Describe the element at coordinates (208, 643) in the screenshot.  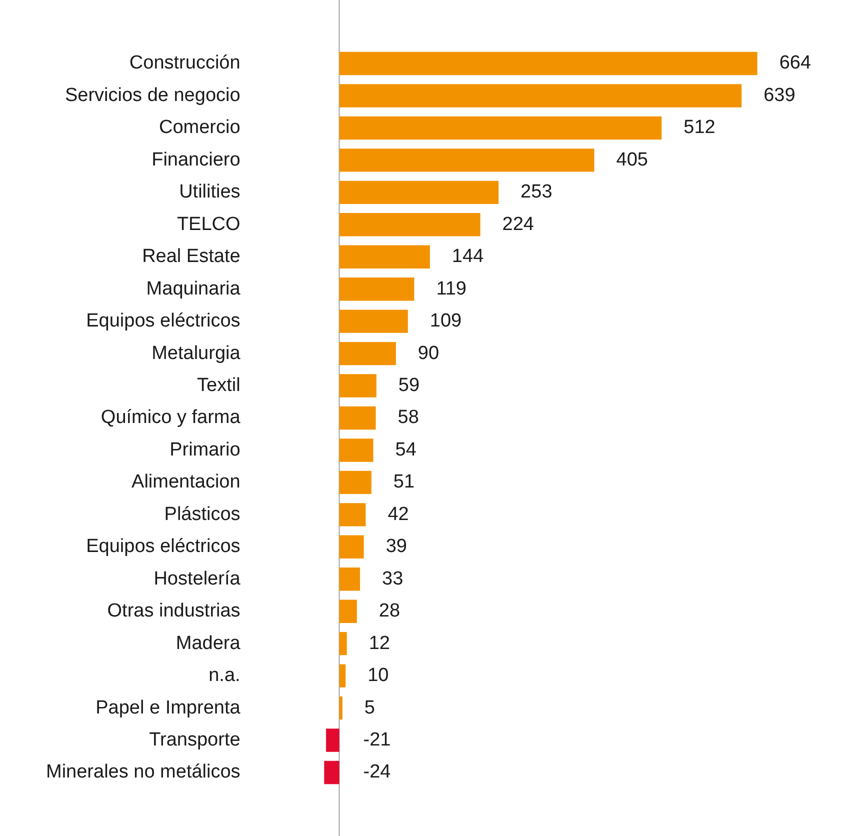
I see `y-tick-label: Madera` at that location.